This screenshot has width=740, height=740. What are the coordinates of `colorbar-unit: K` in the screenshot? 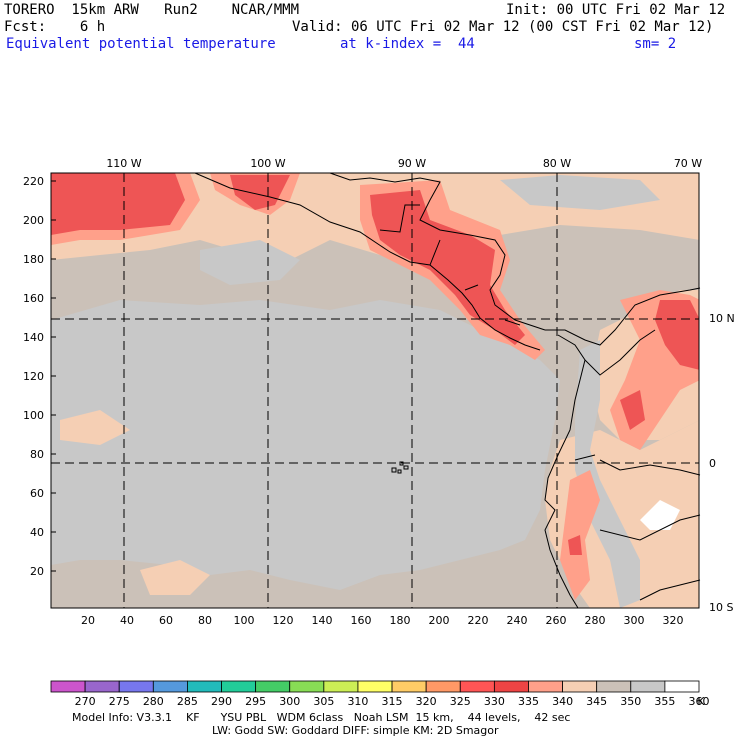 It's located at (701, 701).